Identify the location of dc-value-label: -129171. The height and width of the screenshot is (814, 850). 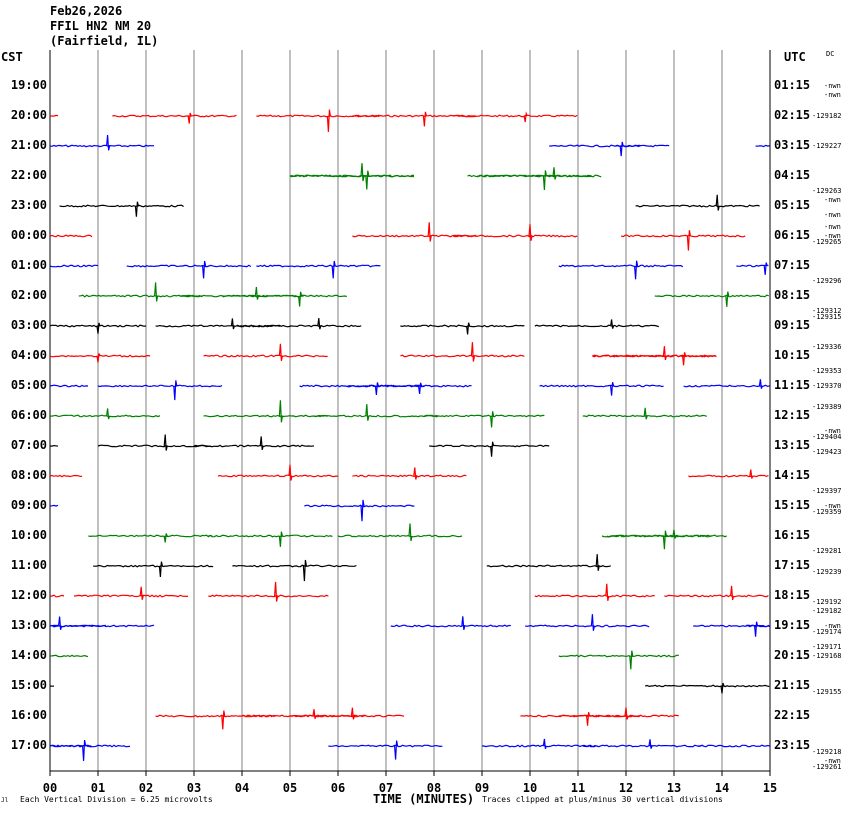
(827, 647).